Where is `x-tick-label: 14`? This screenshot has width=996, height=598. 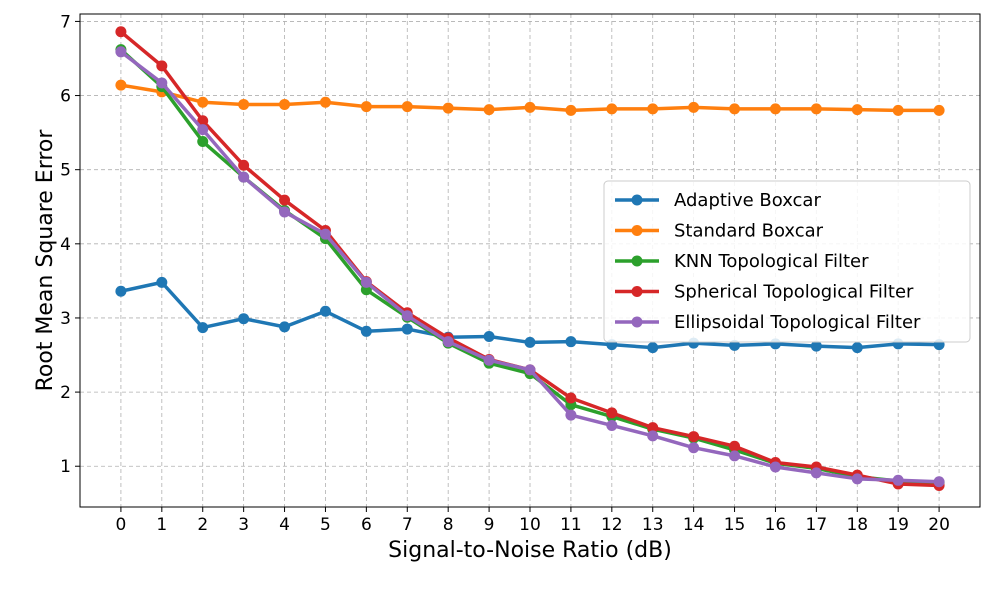 x-tick-label: 14 is located at coordinates (694, 525).